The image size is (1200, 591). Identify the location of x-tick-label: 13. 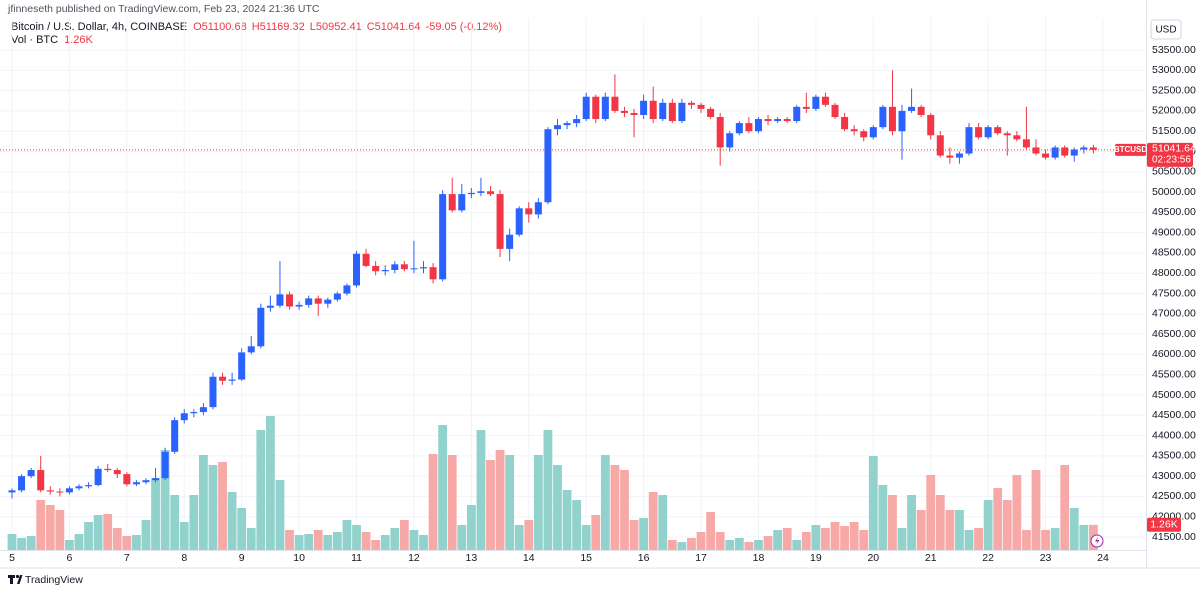
(472, 558).